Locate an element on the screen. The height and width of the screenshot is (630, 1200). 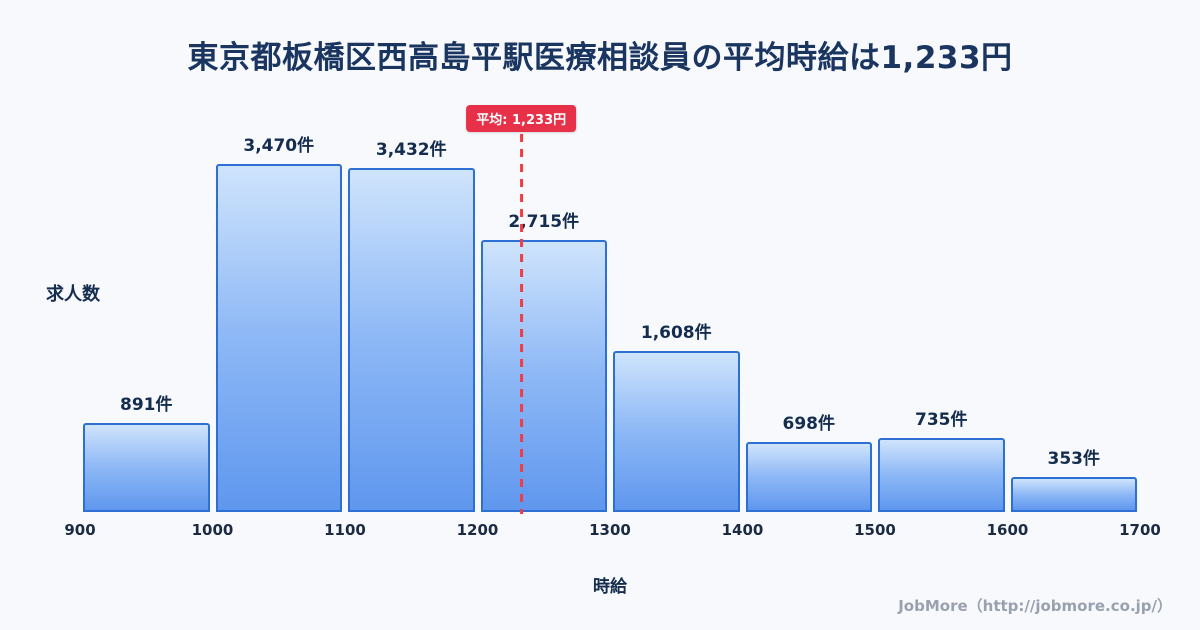
average-badge: 平均: 1,233円 is located at coordinates (521, 118).